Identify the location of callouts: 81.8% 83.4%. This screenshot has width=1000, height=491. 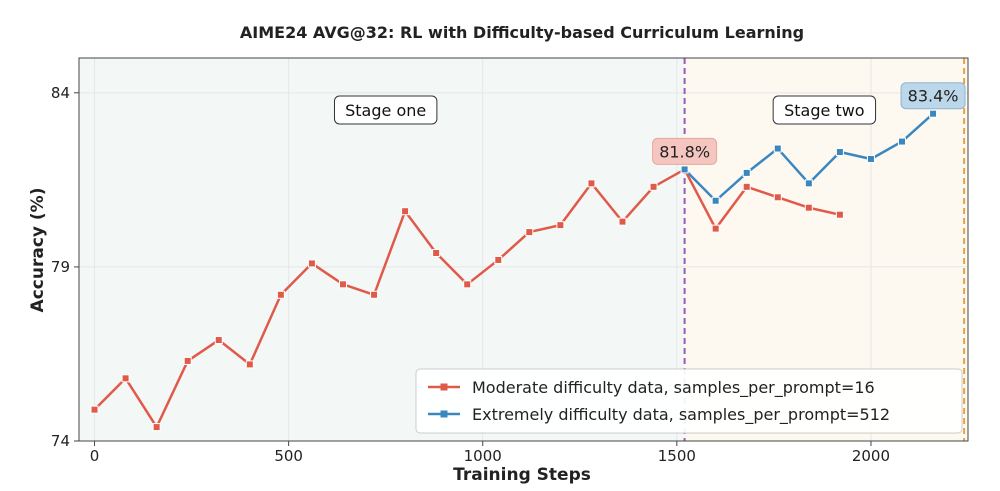
(809, 123).